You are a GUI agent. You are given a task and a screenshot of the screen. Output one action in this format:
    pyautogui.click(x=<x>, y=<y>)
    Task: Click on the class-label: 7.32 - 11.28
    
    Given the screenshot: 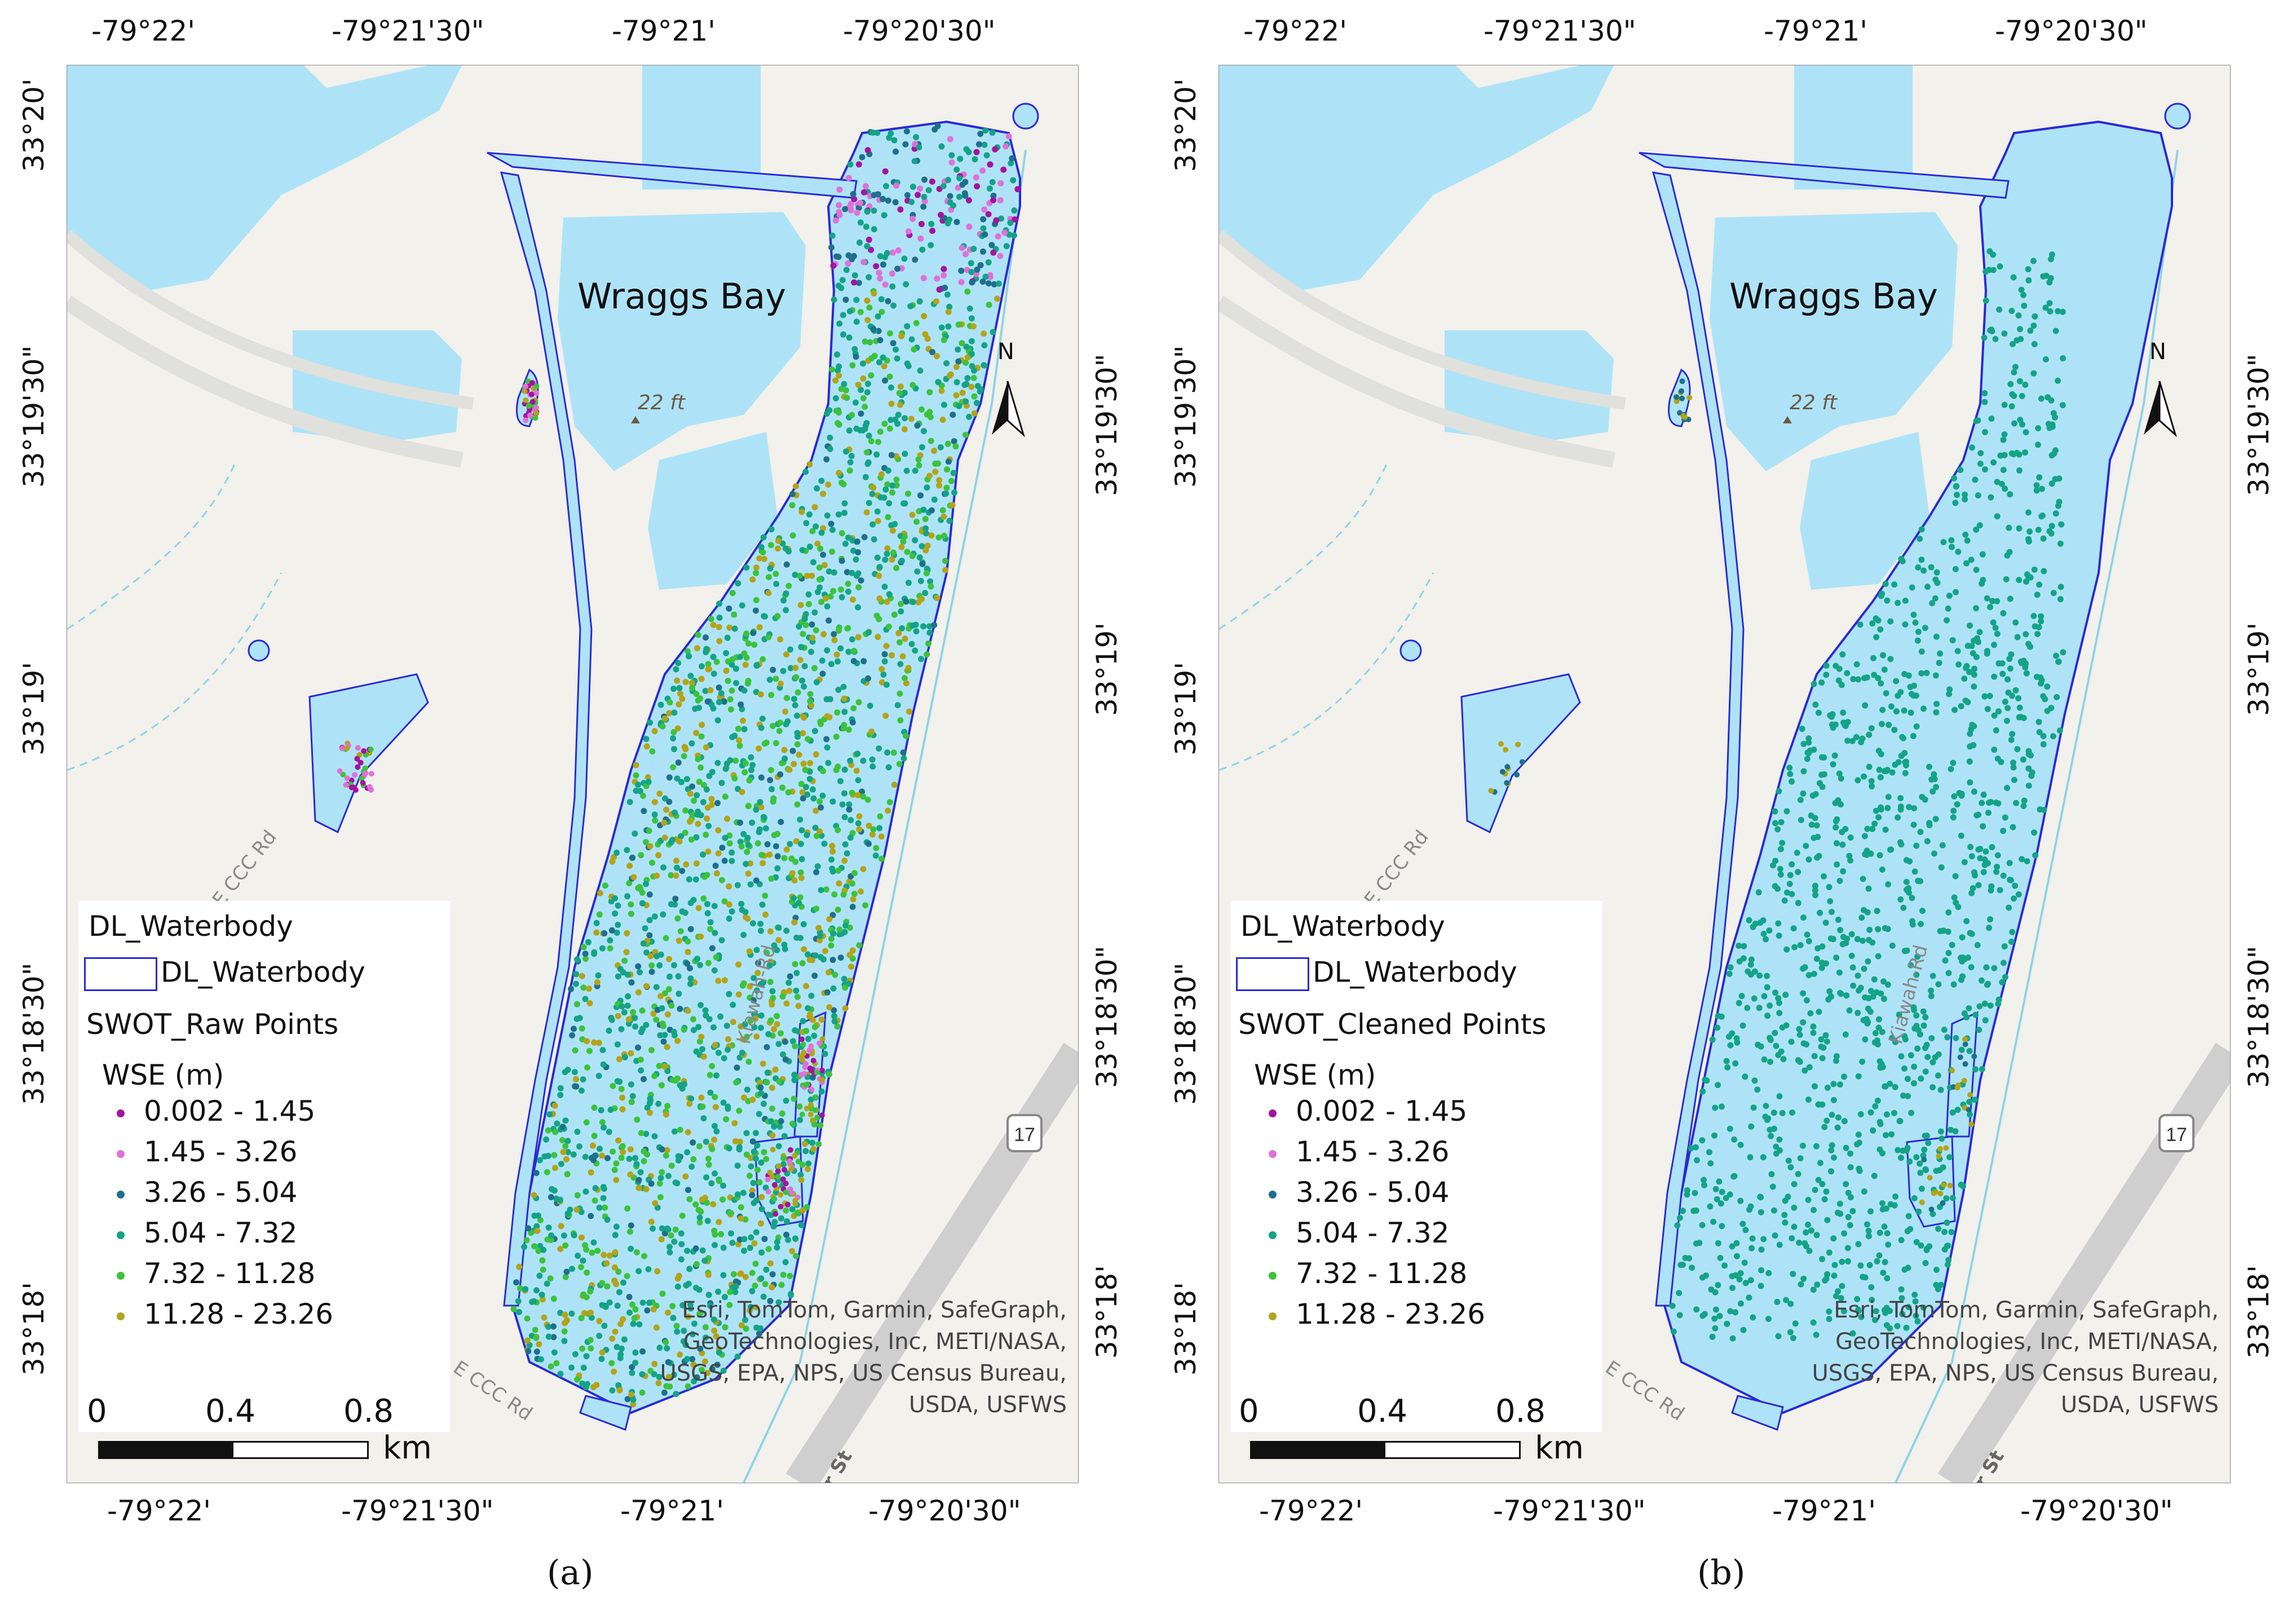 What is the action you would take?
    pyautogui.click(x=230, y=1273)
    